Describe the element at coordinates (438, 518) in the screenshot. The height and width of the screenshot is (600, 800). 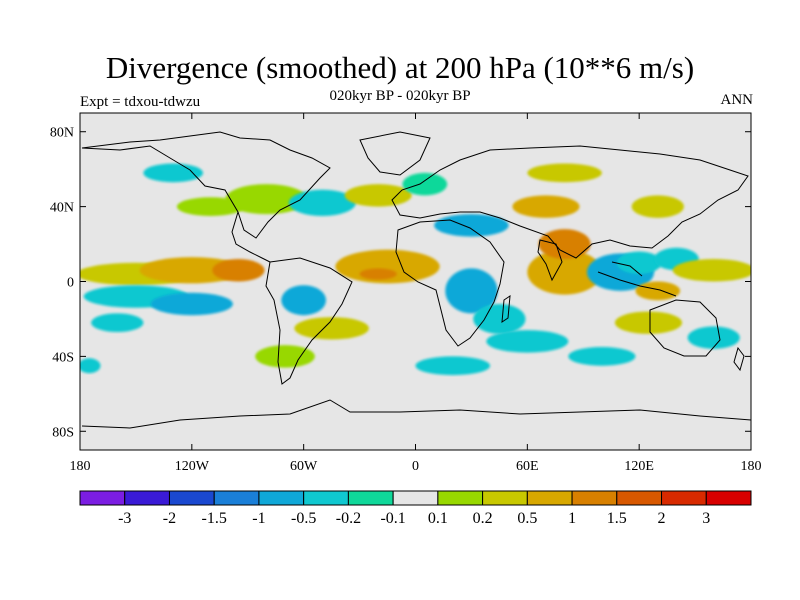
I see `colorbar-label: 0.1` at that location.